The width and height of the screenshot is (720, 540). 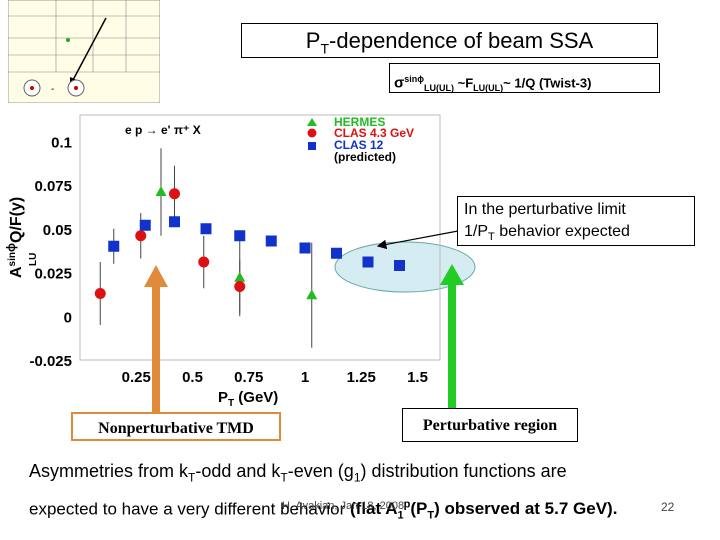 I want to click on y-tick-label: -0.025, so click(x=50, y=361).